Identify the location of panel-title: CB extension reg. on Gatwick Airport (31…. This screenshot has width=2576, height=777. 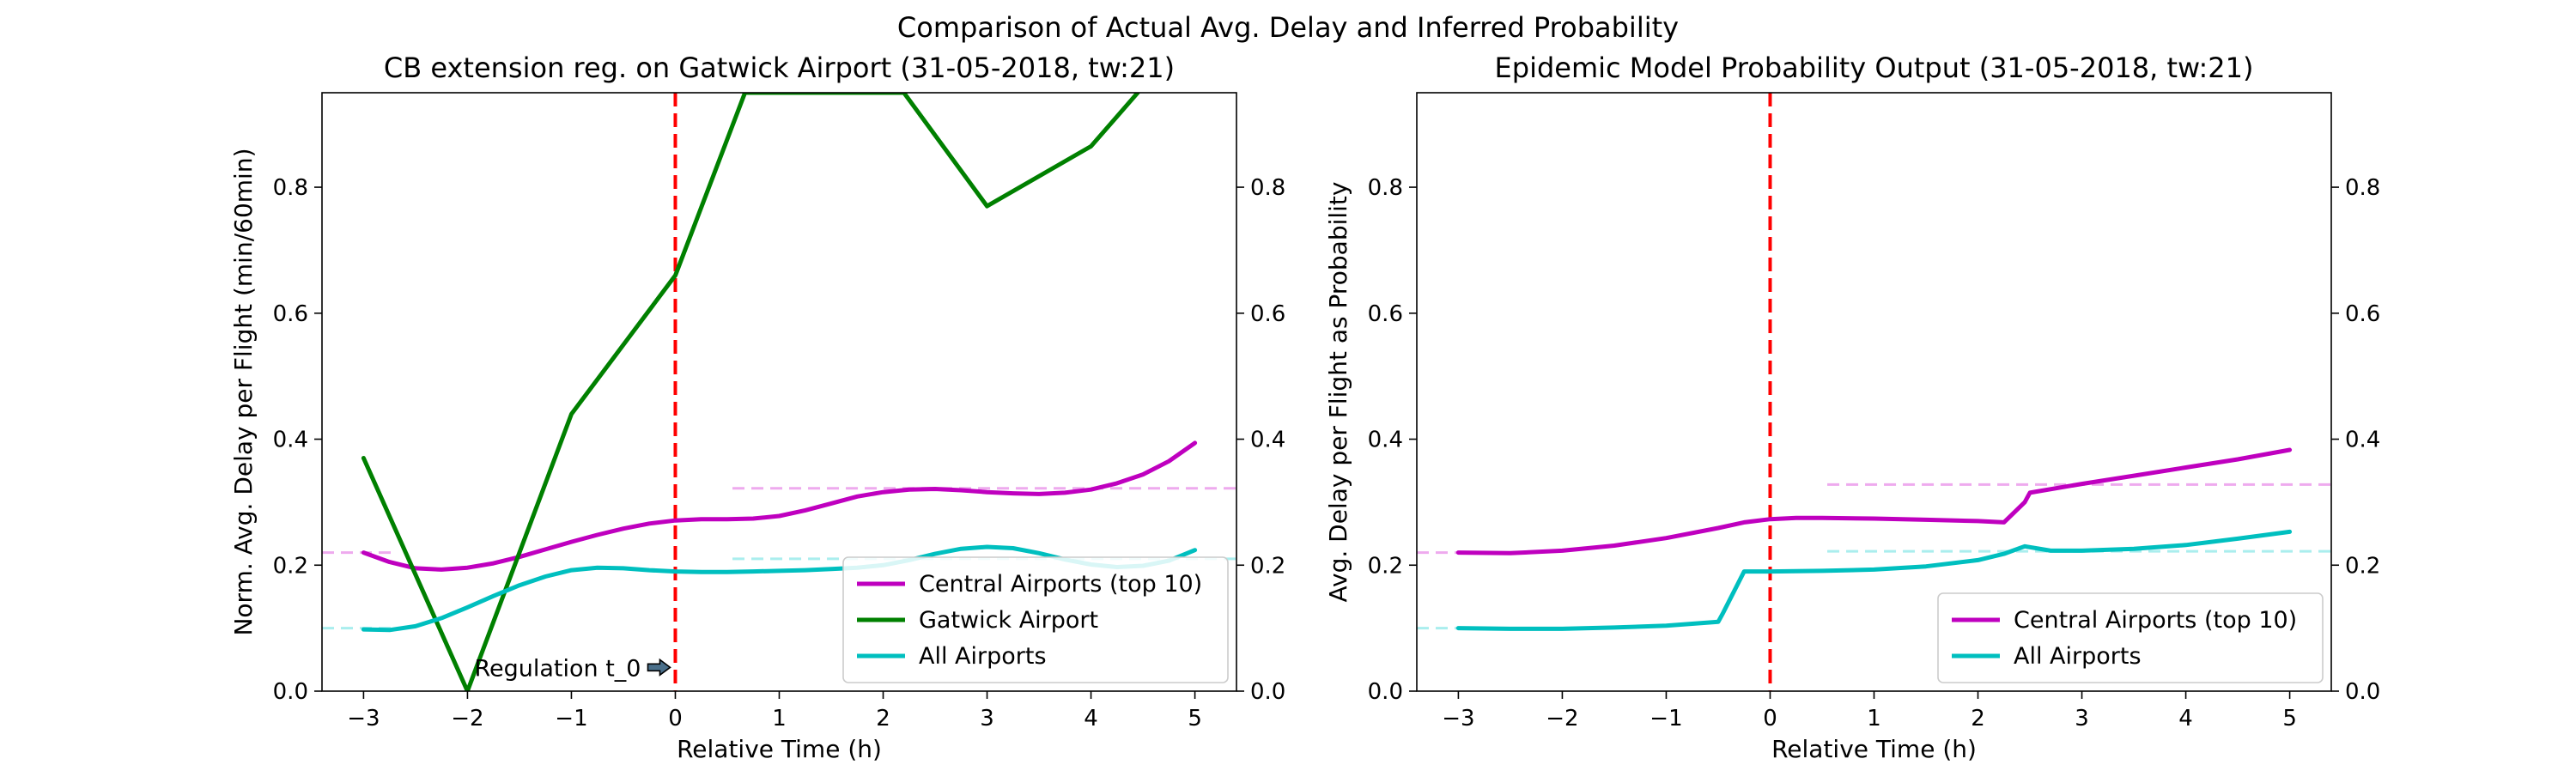
(779, 68).